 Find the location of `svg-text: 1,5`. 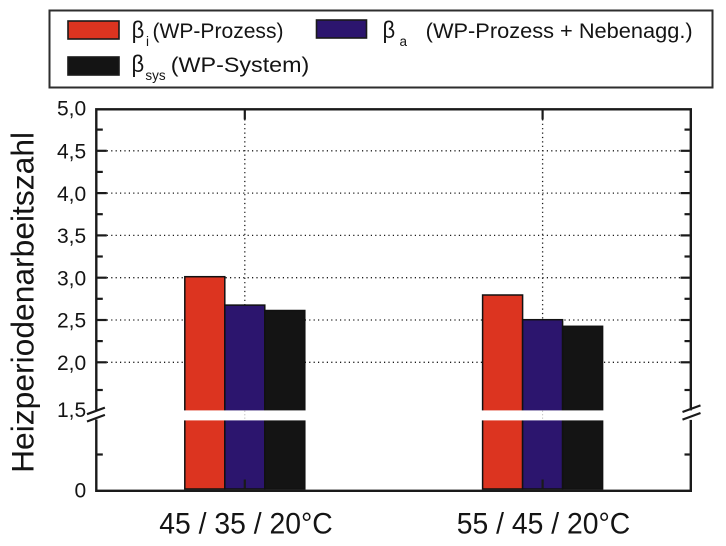

svg-text: 1,5 is located at coordinates (71, 410).